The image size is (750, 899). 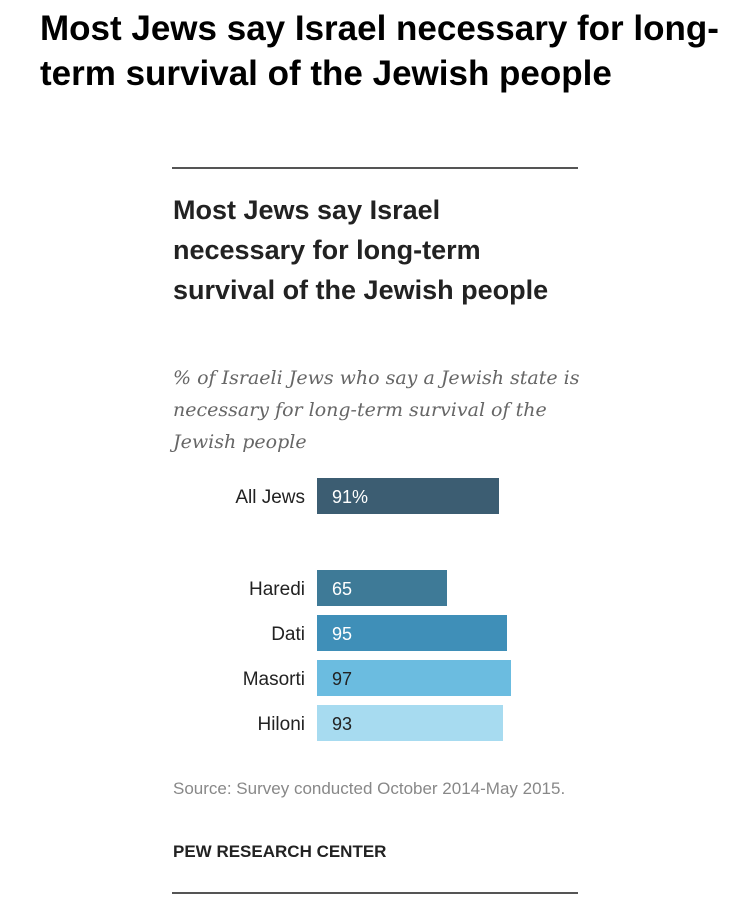 I want to click on category-label-dati: Dati, so click(x=288, y=634).